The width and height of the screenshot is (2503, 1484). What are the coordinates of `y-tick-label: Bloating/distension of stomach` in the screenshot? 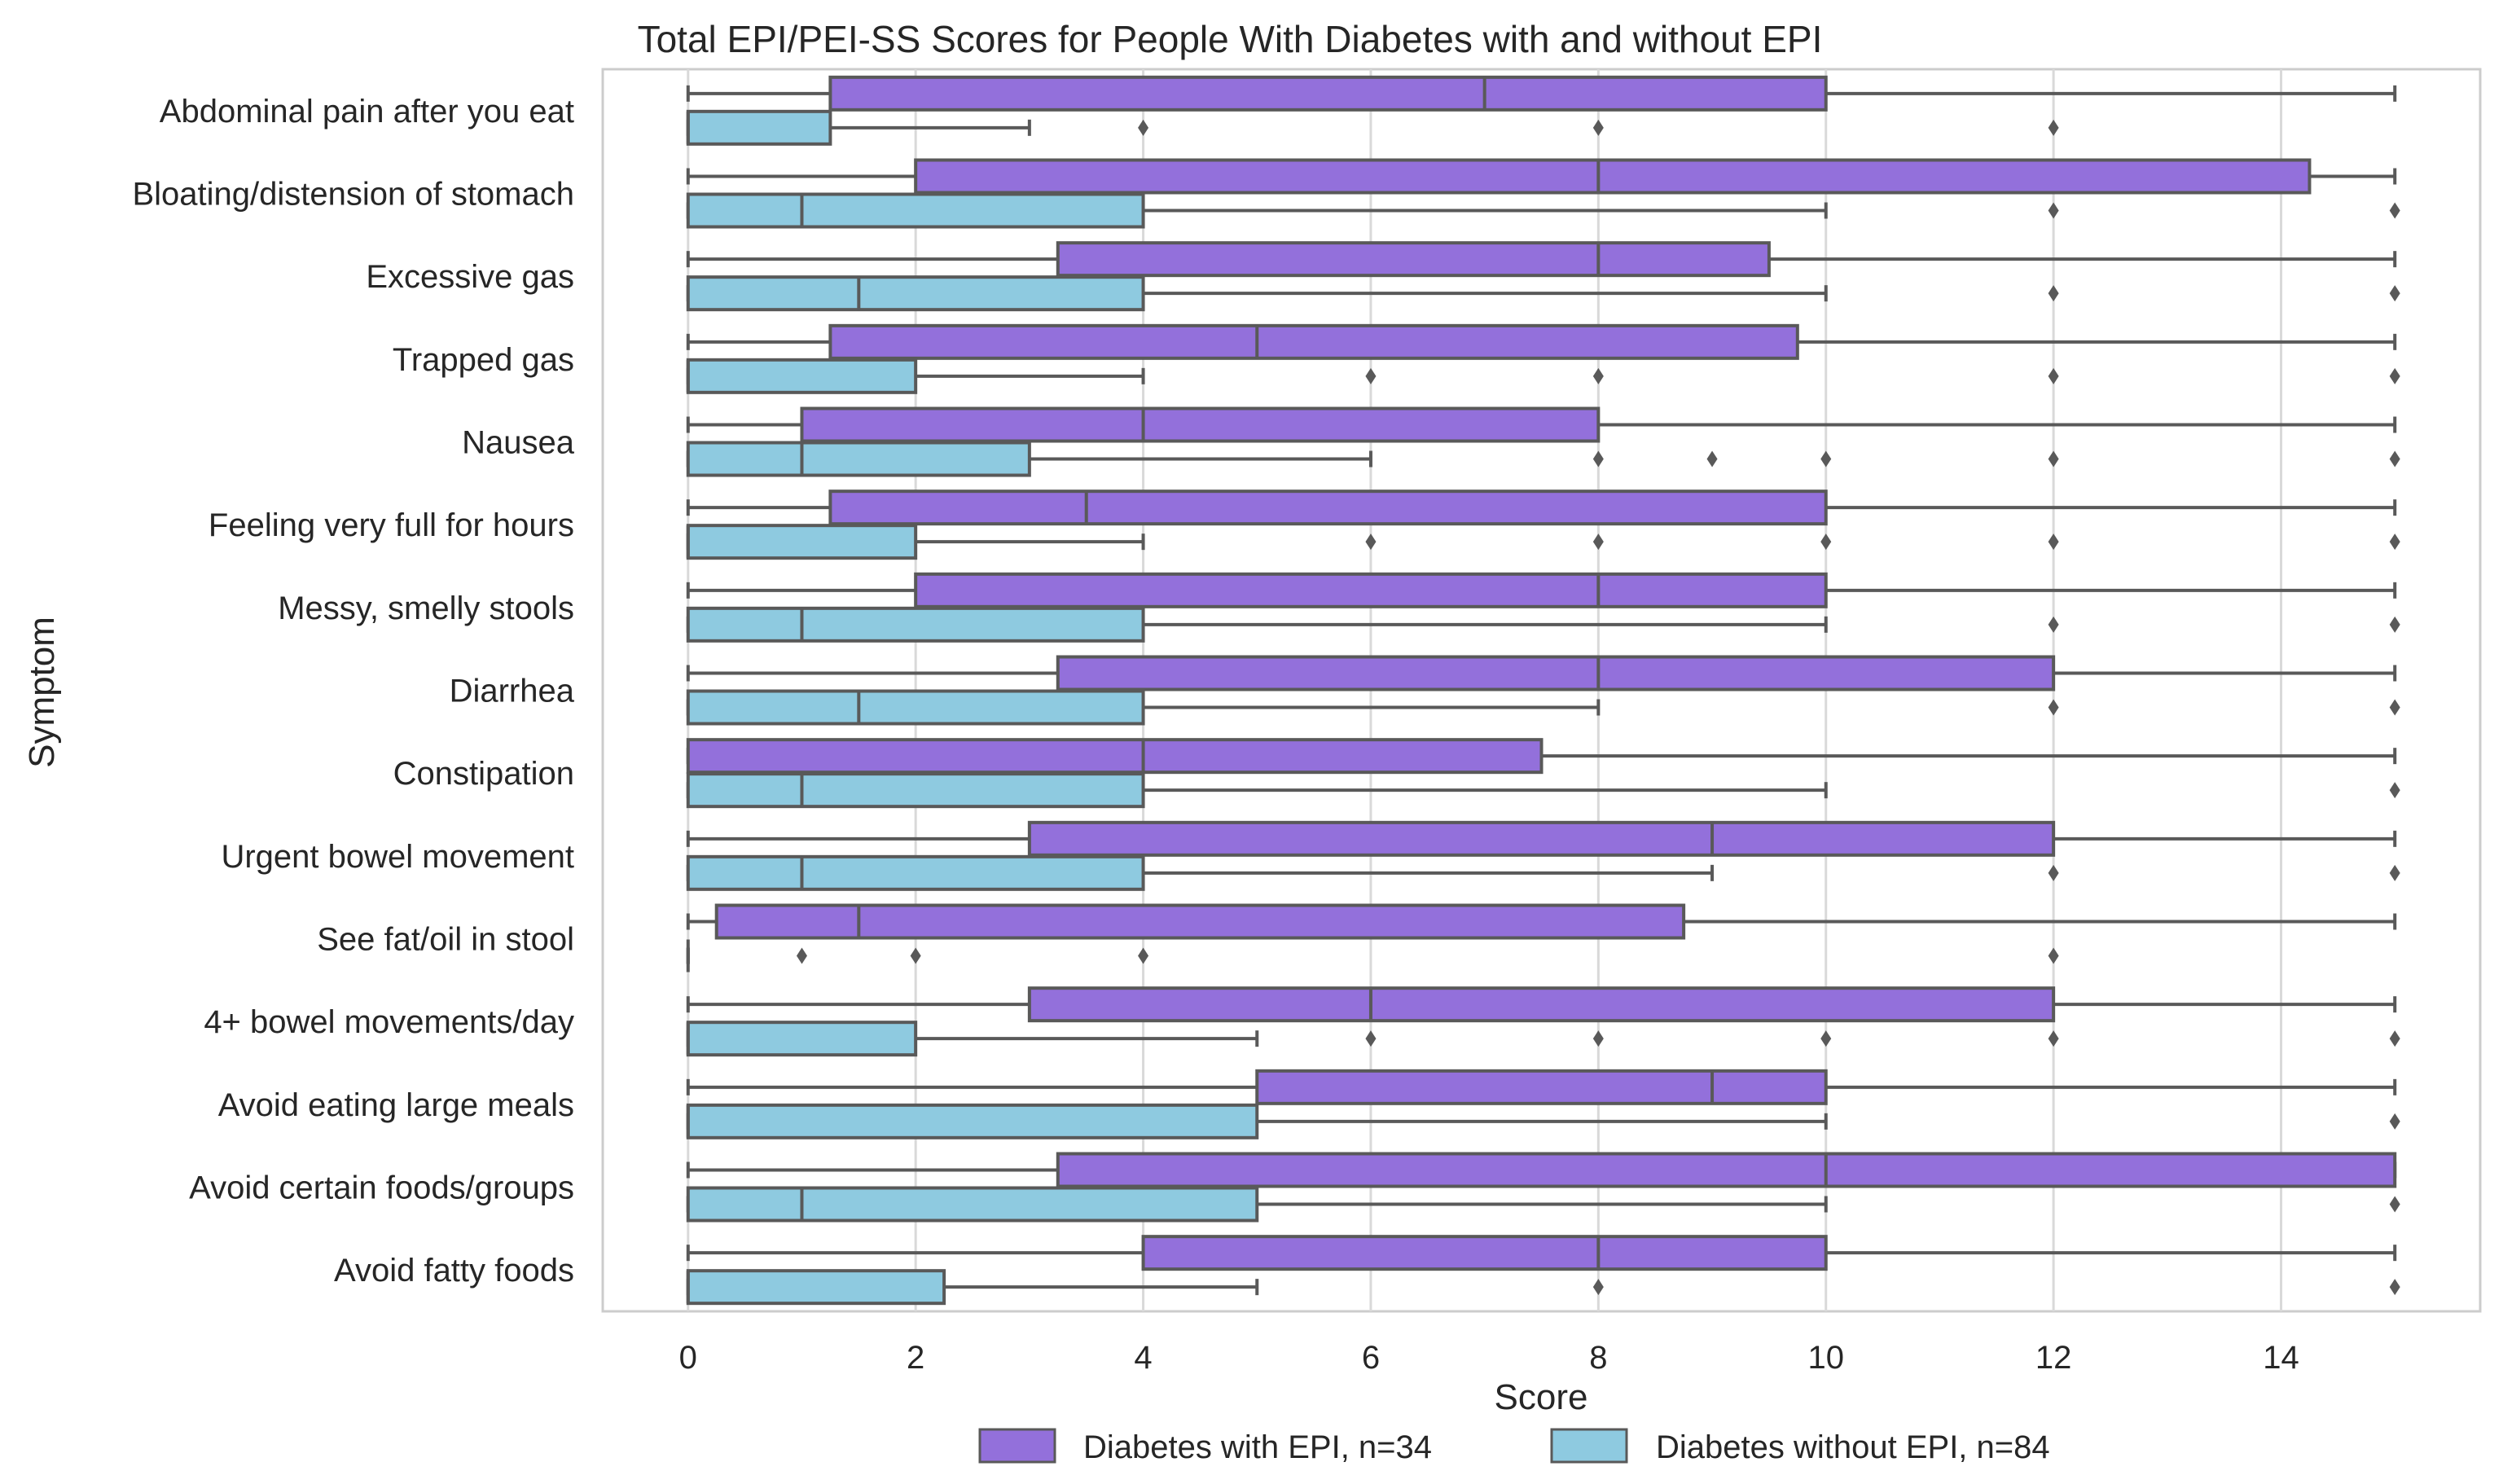 It's located at (353, 195).